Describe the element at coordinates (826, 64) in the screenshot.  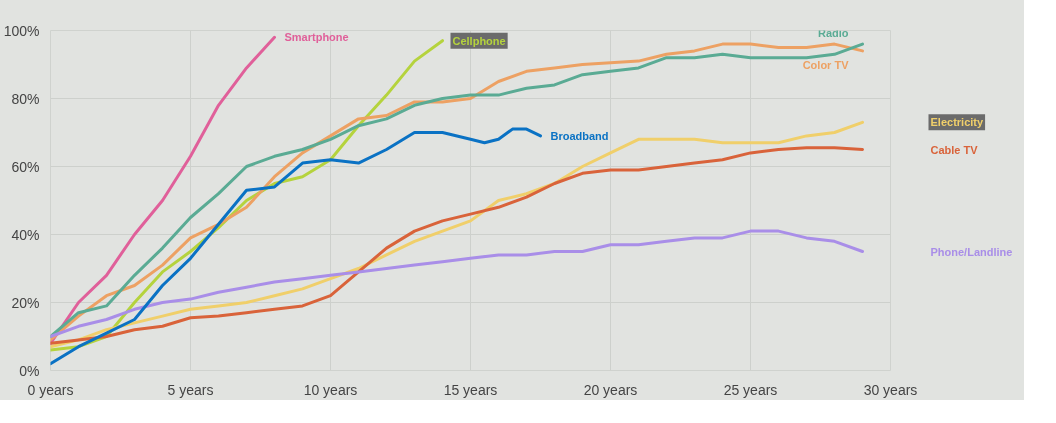
I see `series-label: Color TV` at that location.